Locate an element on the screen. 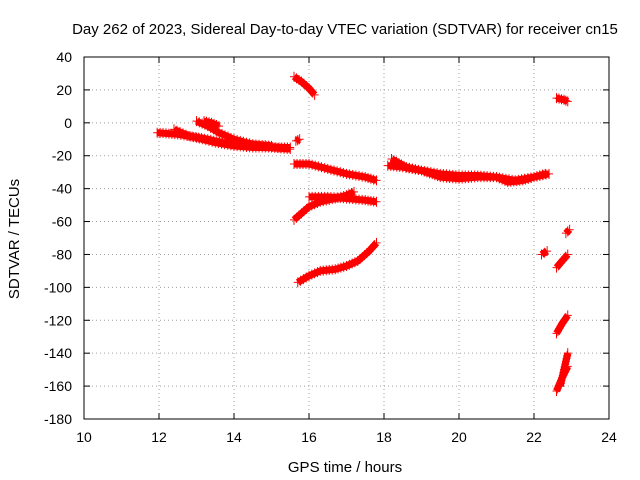 This screenshot has width=640, height=480. series-track-p is located at coordinates (562, 261).